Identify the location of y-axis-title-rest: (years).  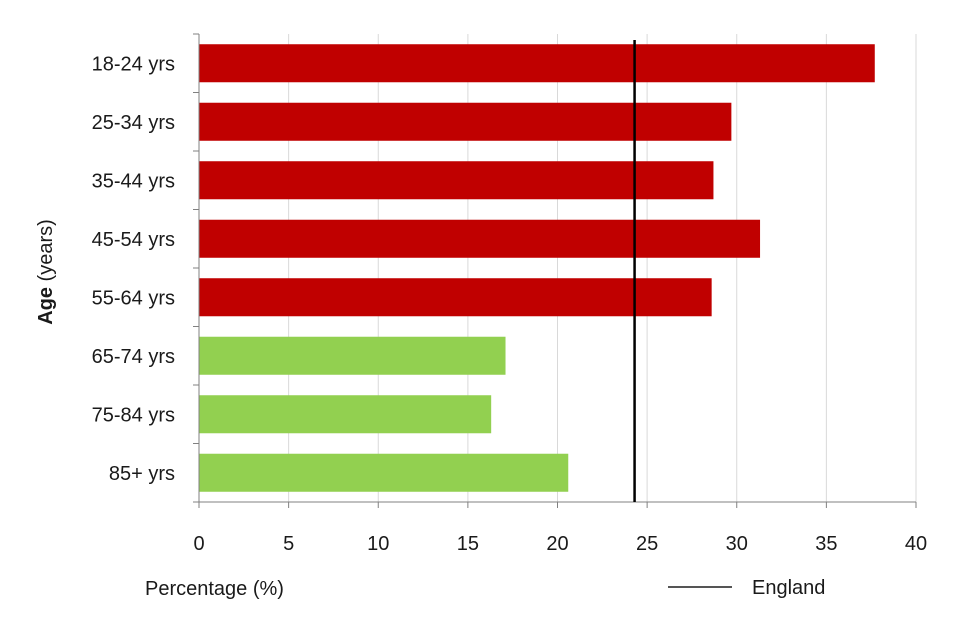
(46, 253).